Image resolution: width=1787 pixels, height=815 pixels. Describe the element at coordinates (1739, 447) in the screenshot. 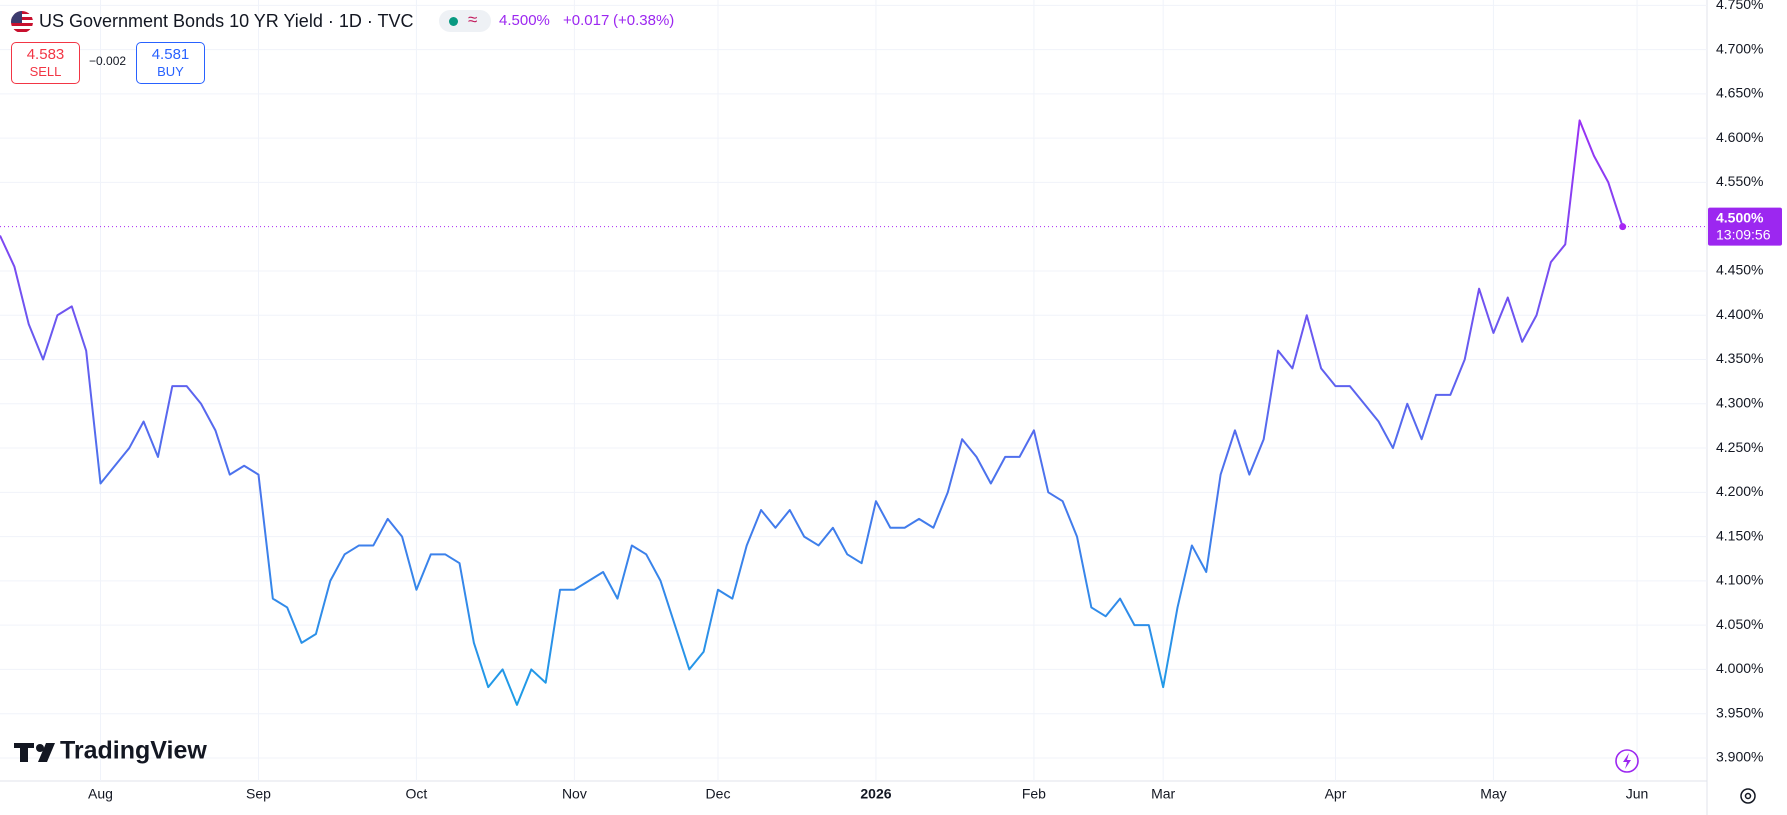

I see `y-tick-label: 4.250%` at that location.